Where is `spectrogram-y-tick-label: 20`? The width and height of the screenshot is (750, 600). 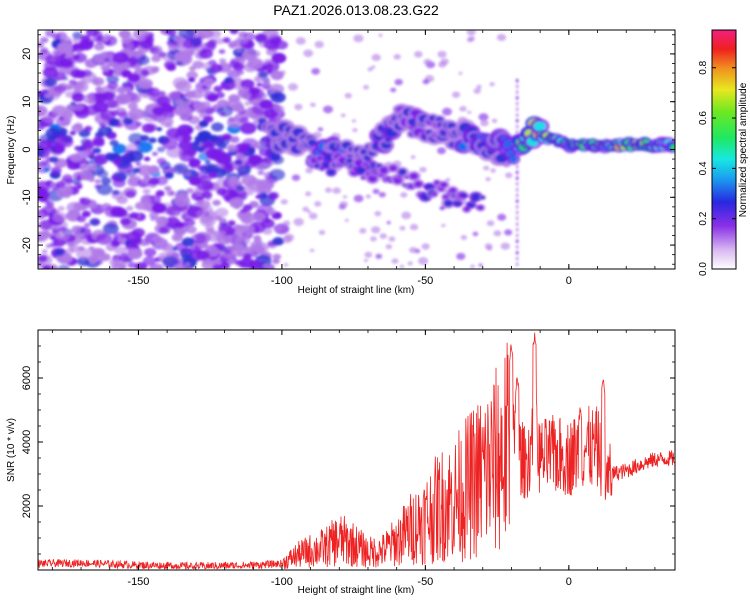 spectrogram-y-tick-label: 20 is located at coordinates (27, 54).